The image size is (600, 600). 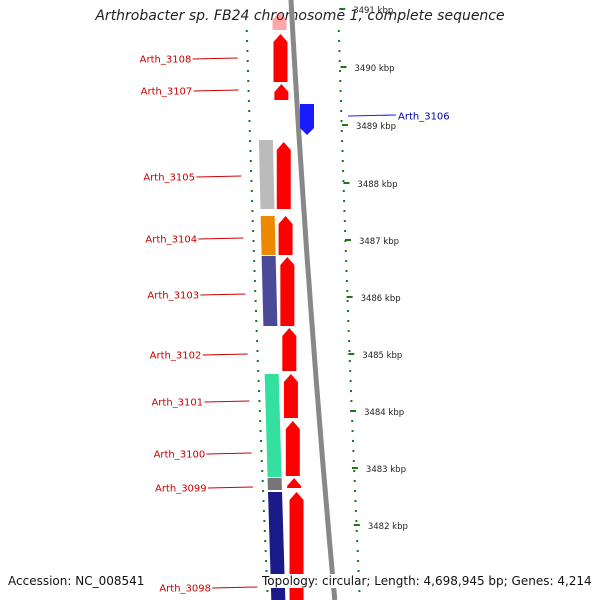 I want to click on gene-label: Arth_3108, so click(x=166, y=60).